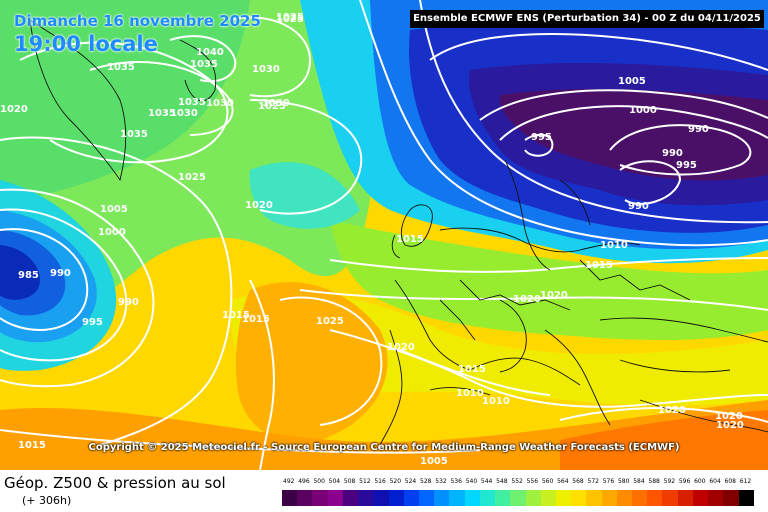 Image resolution: width=768 pixels, height=512 pixels. Describe the element at coordinates (395, 481) in the screenshot. I see `scale-label: 520` at that location.